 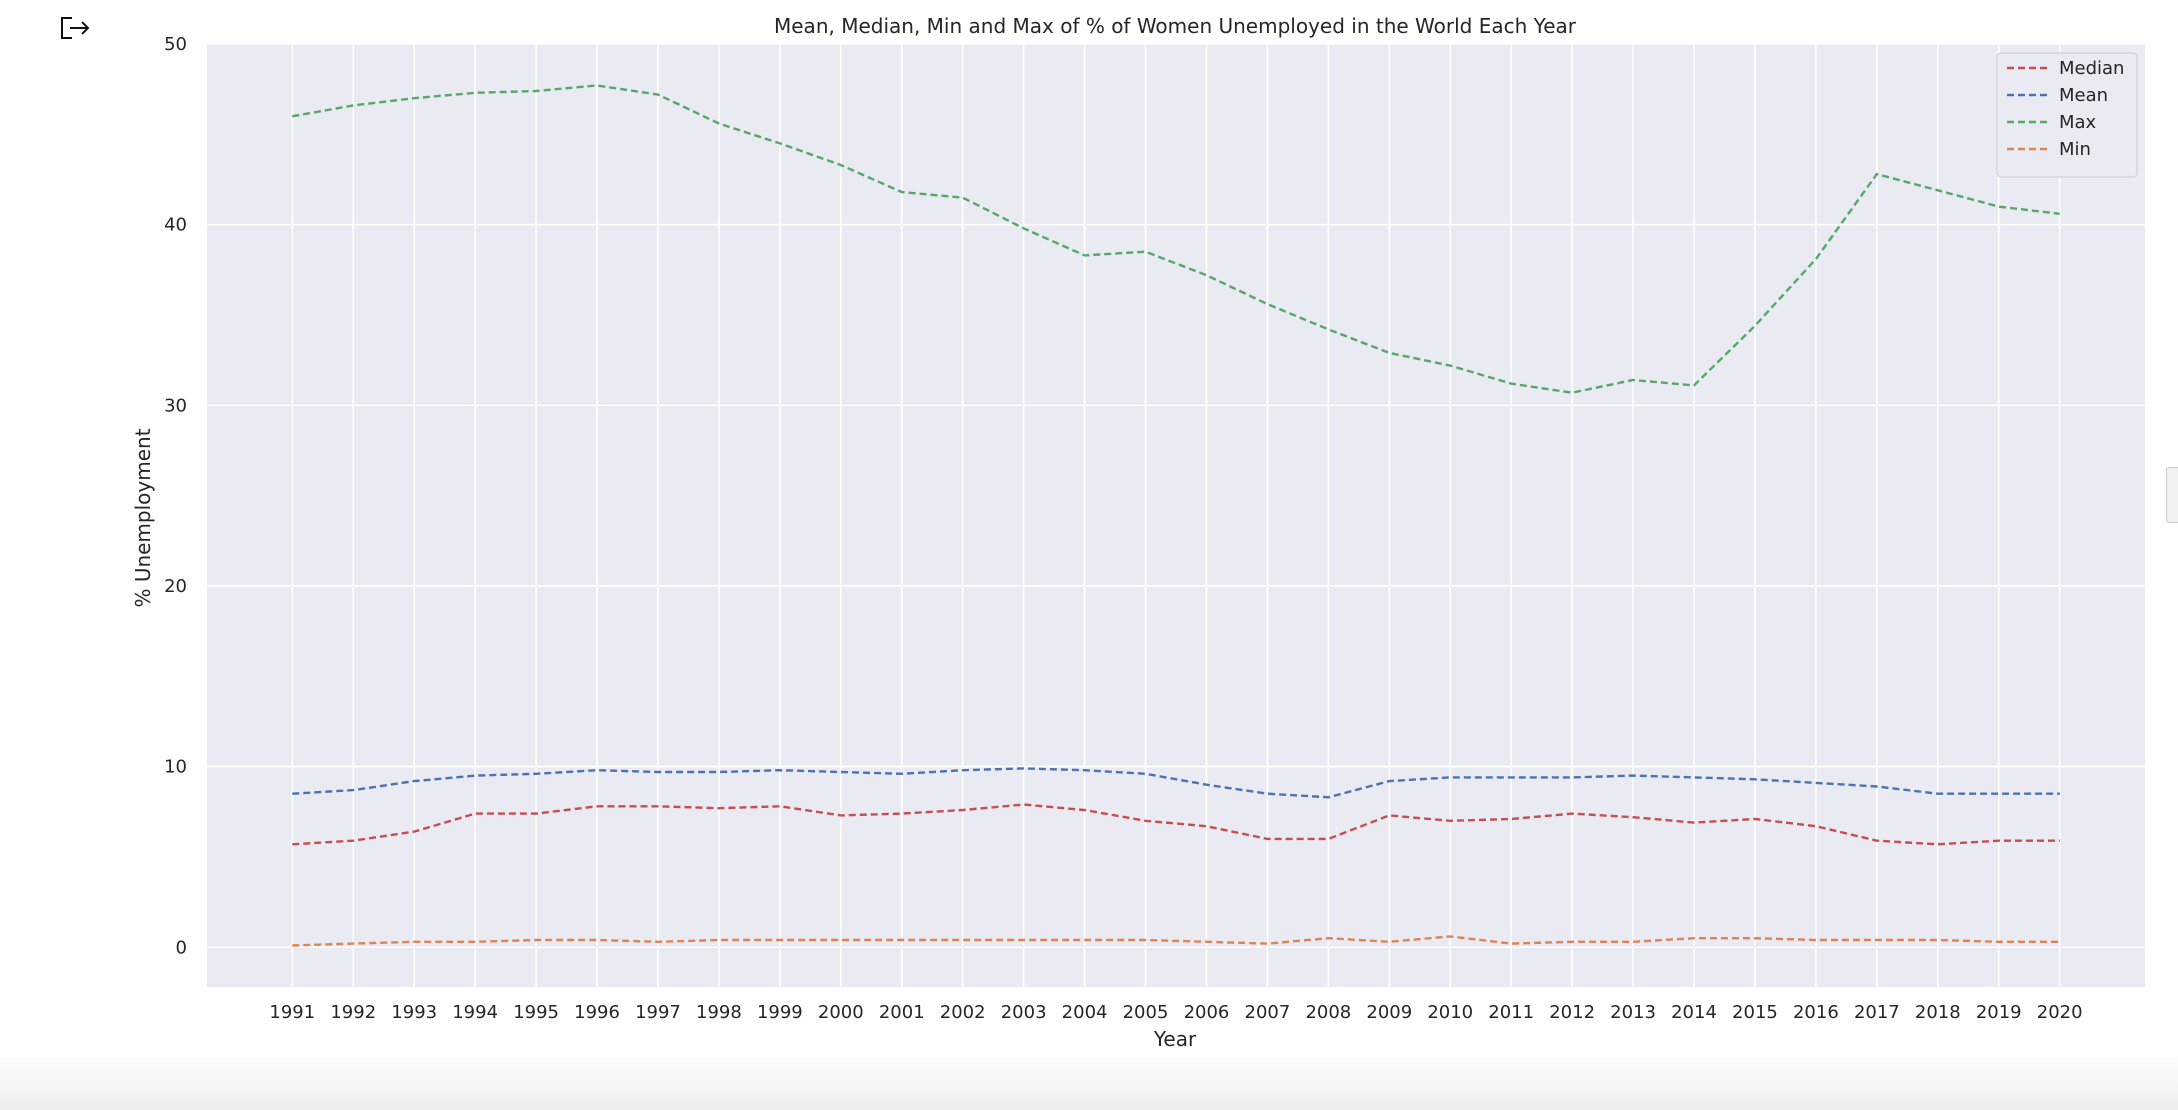 What do you see at coordinates (175, 225) in the screenshot?
I see `y-tick-label: 40` at bounding box center [175, 225].